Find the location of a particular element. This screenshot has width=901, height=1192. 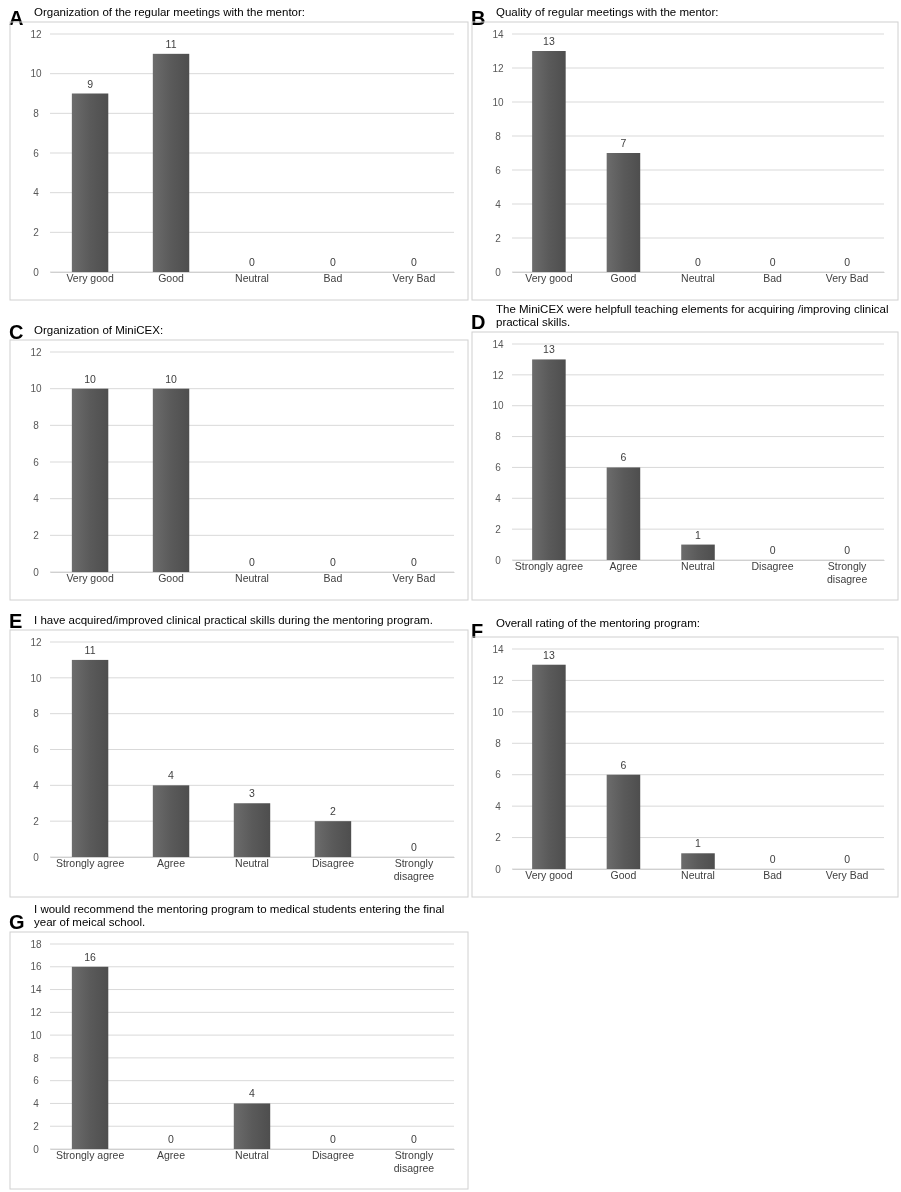

text: D is located at coordinates (478, 321).